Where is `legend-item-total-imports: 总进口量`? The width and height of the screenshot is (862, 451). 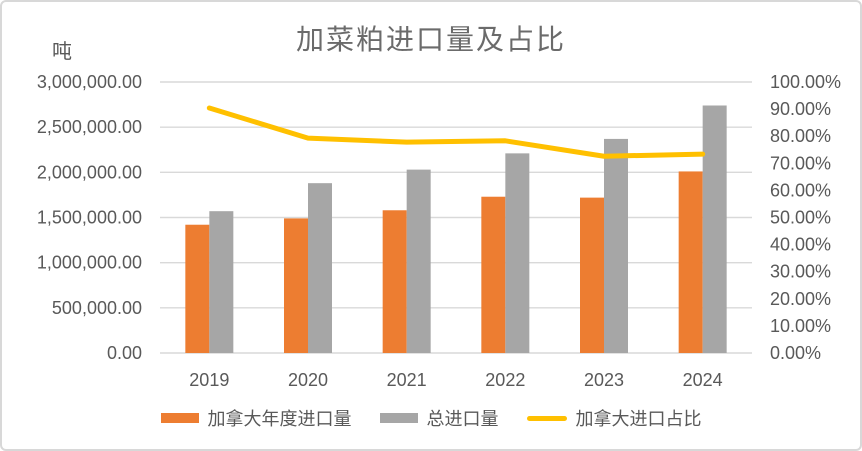
legend-item-total-imports: 总进口量 is located at coordinates (439, 418).